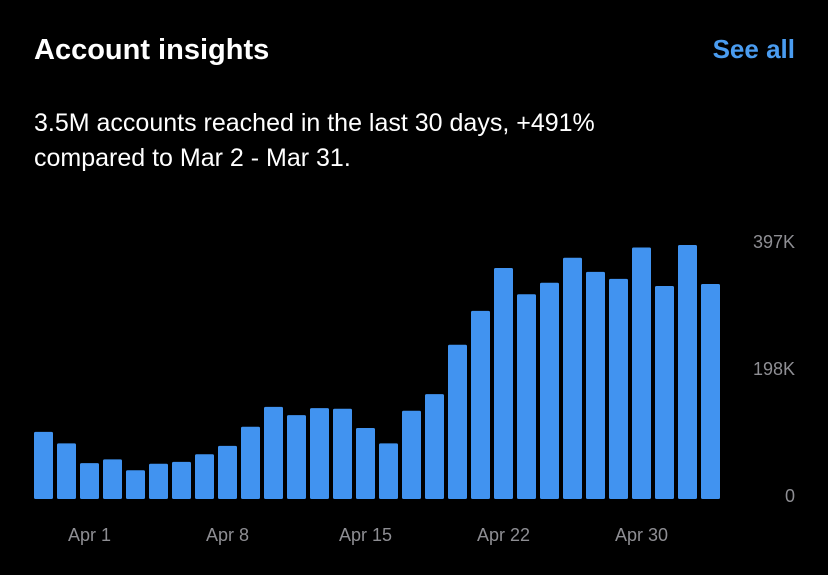 The width and height of the screenshot is (828, 575). Describe the element at coordinates (192, 158) in the screenshot. I see `subtitle-line: compared to Mar 2 - Mar 31.` at that location.